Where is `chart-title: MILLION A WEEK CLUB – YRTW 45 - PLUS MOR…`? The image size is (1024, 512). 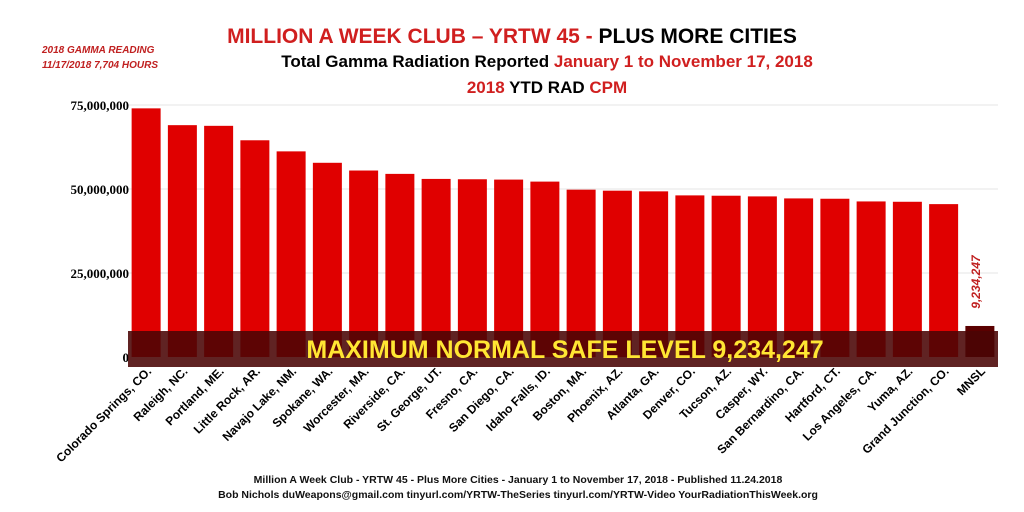 chart-title: MILLION A WEEK CLUB – YRTW 45 - PLUS MOR… is located at coordinates (512, 37).